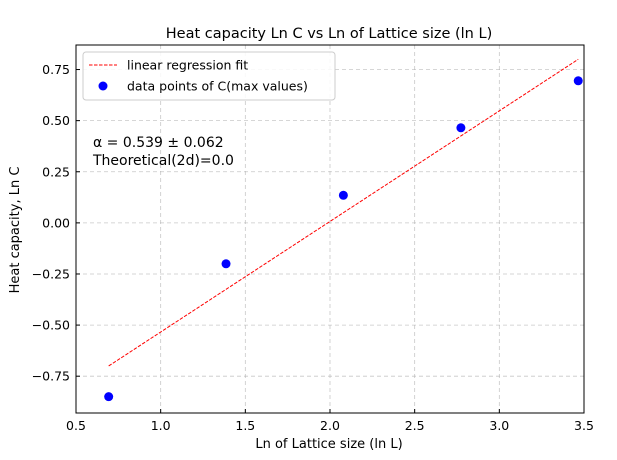 This screenshot has width=617, height=460. Describe the element at coordinates (584, 425) in the screenshot. I see `x-tick-label: 3.5` at that location.